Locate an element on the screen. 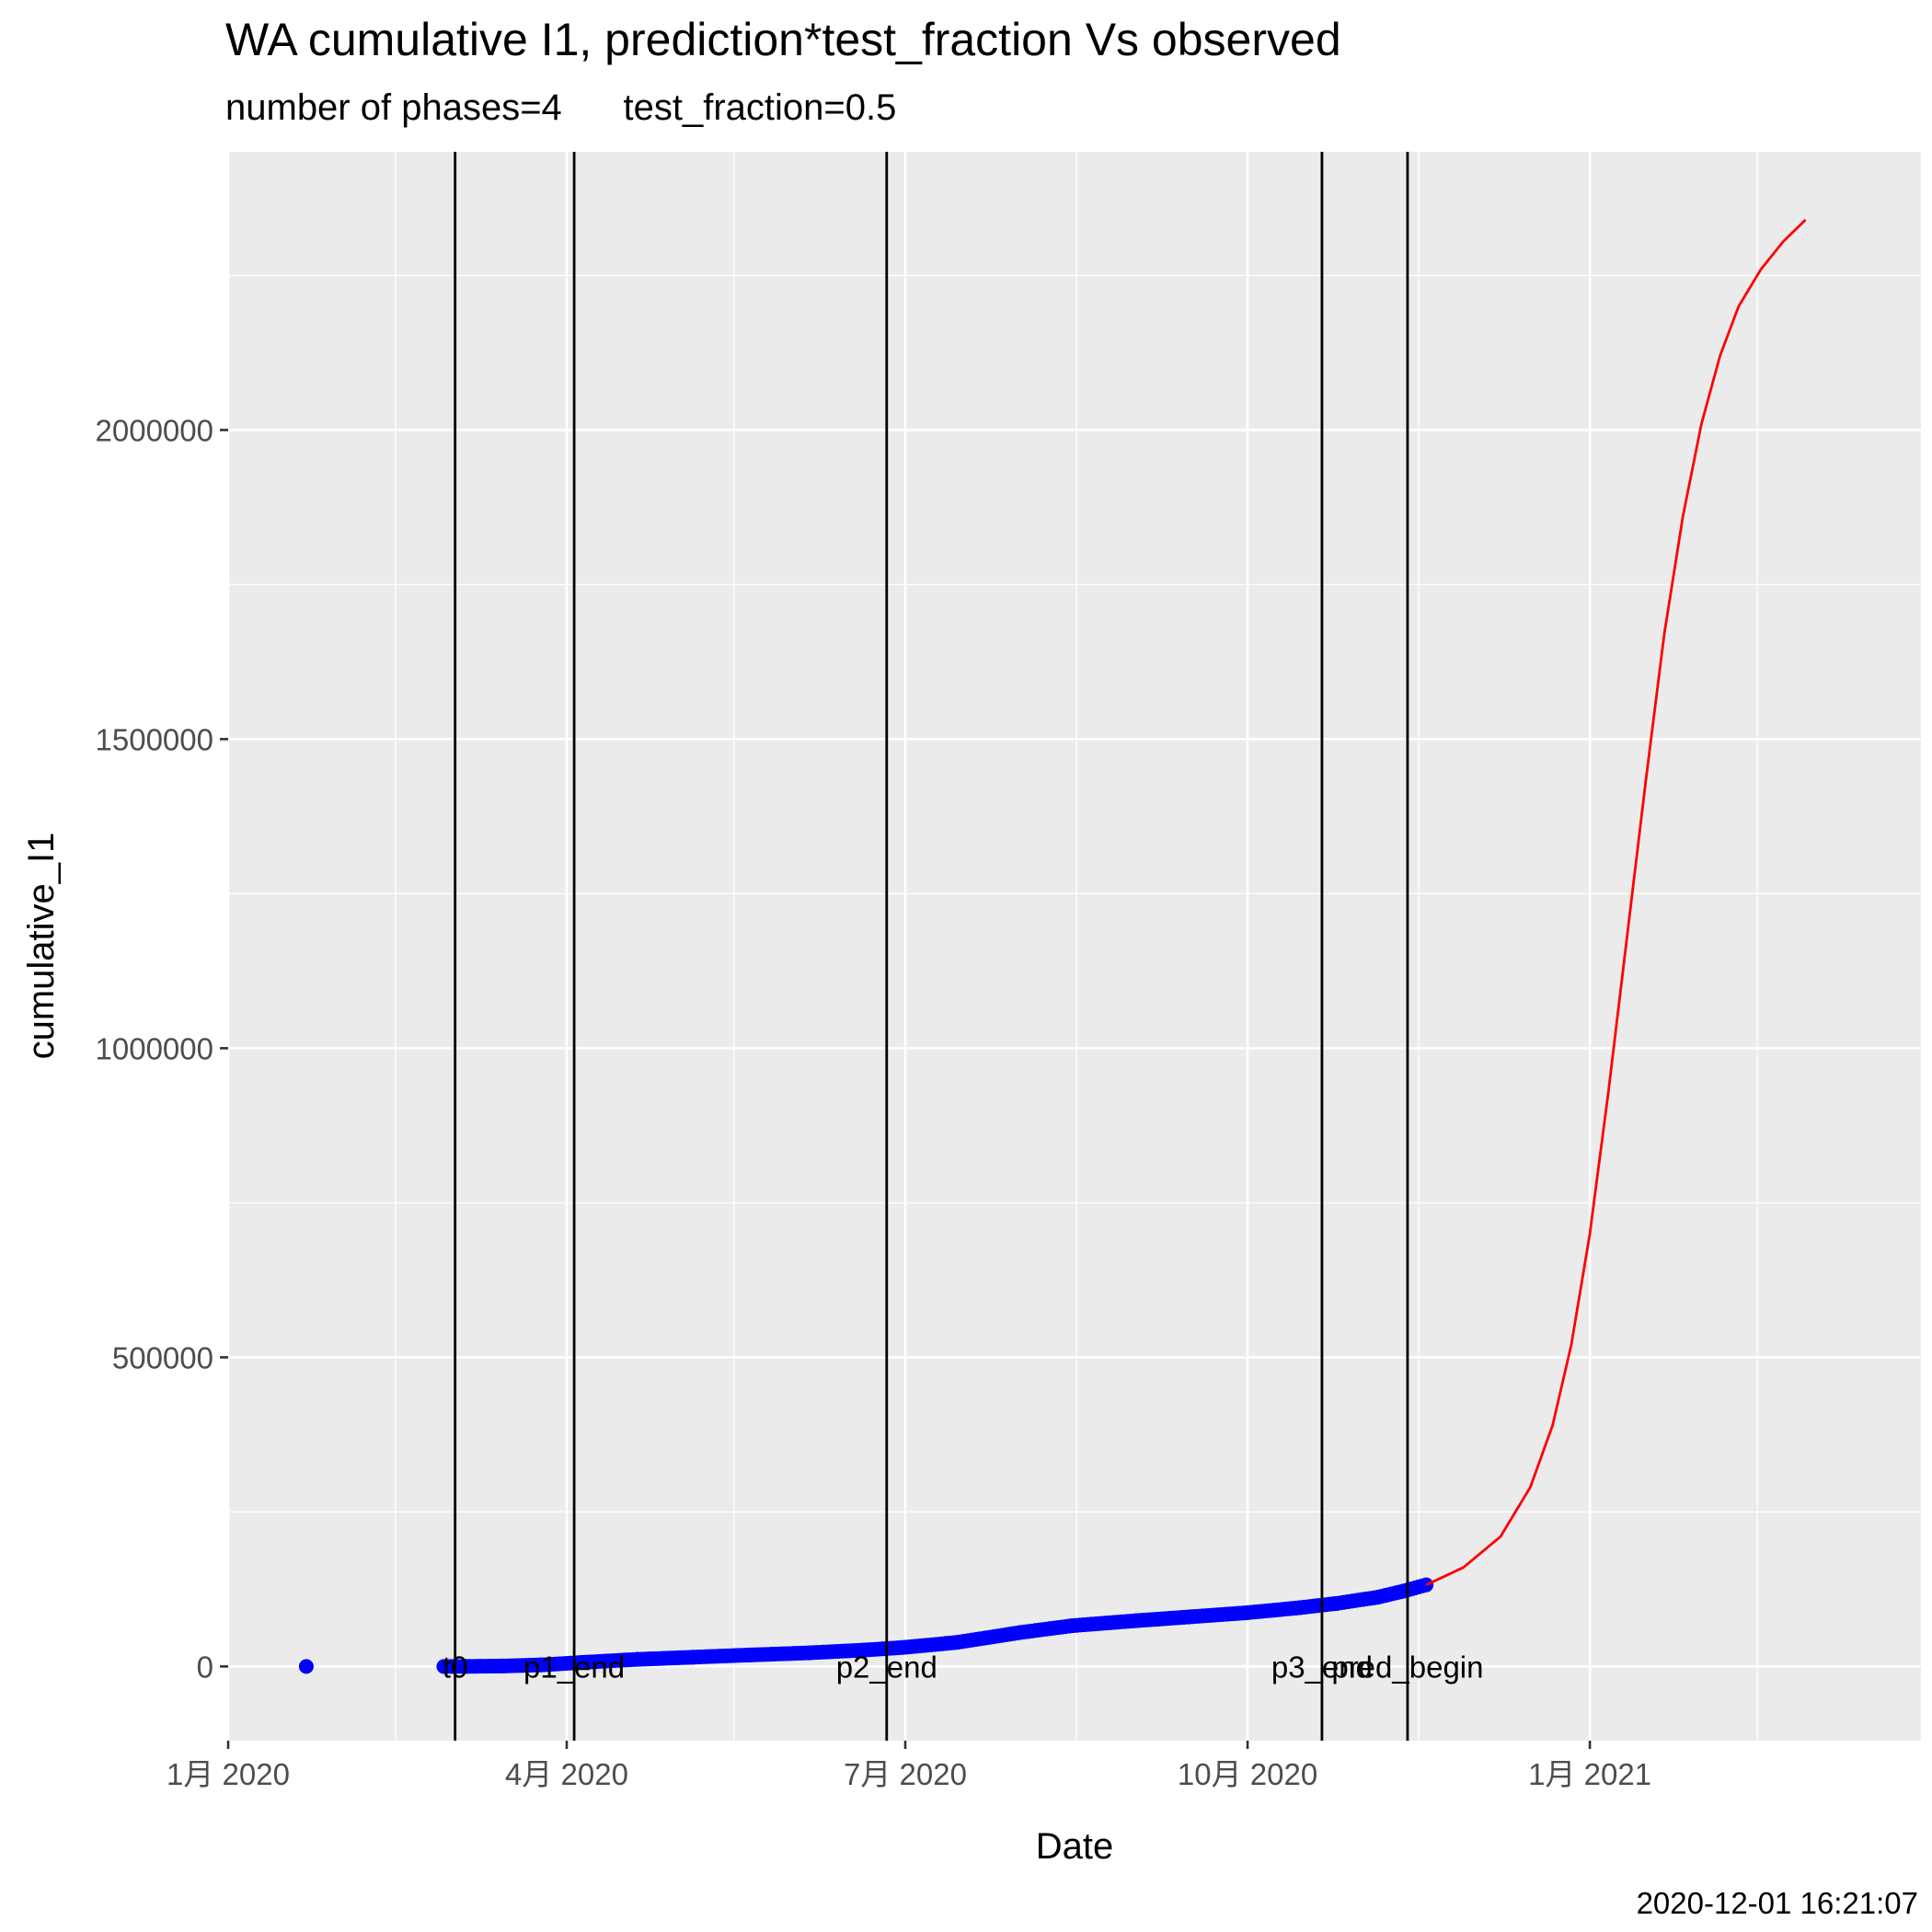  prediction-line is located at coordinates (1616, 902).